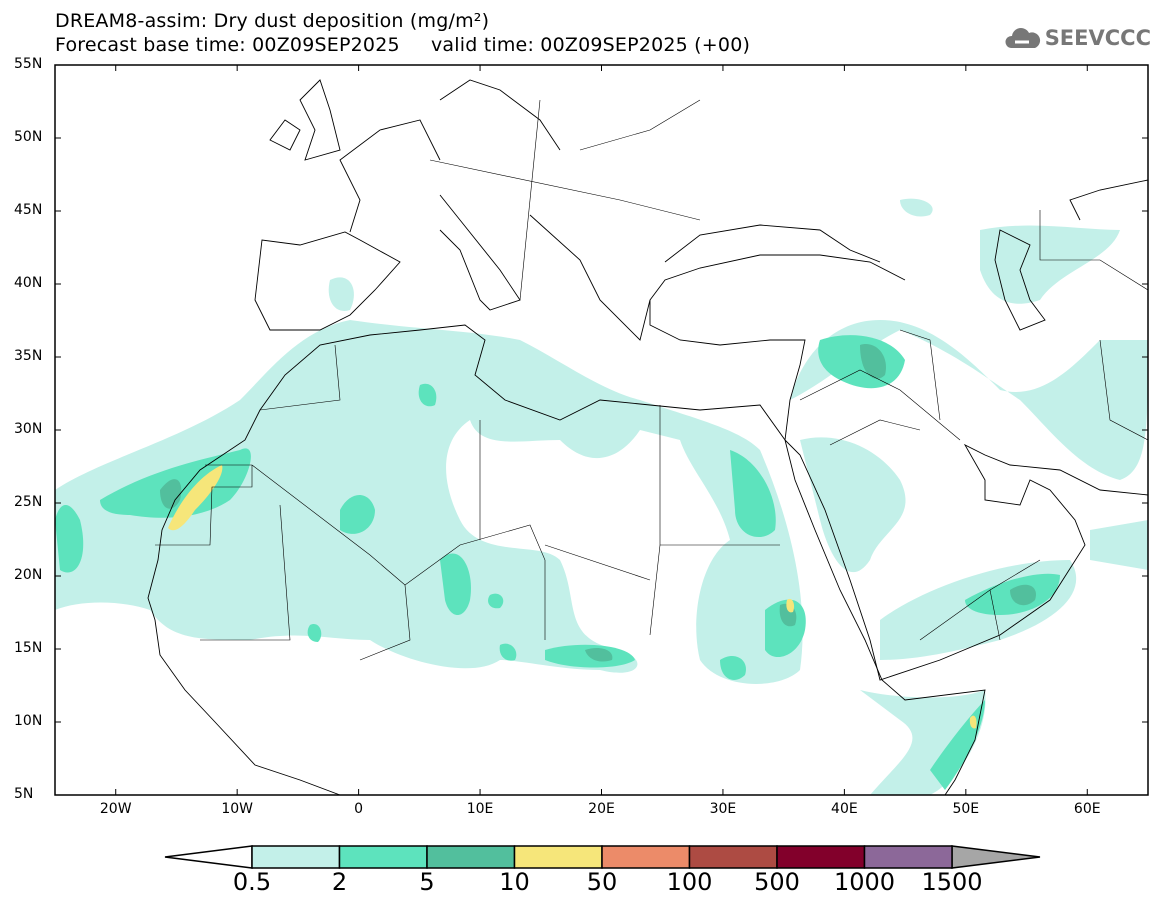 Image resolution: width=1165 pixels, height=907 pixels. I want to click on seevccc-logo: SEEVCCC, so click(1078, 38).